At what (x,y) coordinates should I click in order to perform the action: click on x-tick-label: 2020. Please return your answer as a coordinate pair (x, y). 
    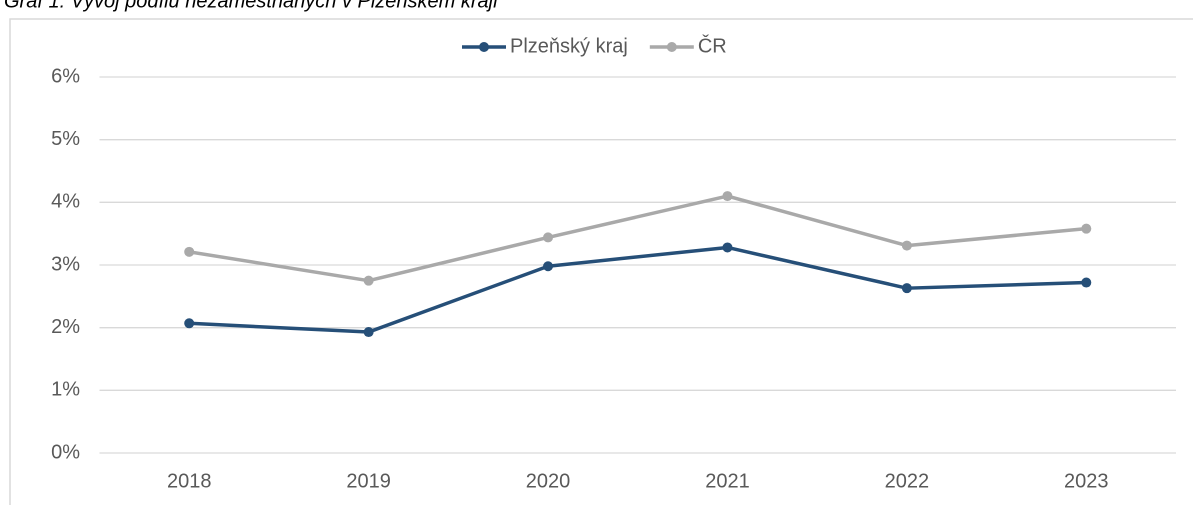
    Looking at the image, I should click on (548, 481).